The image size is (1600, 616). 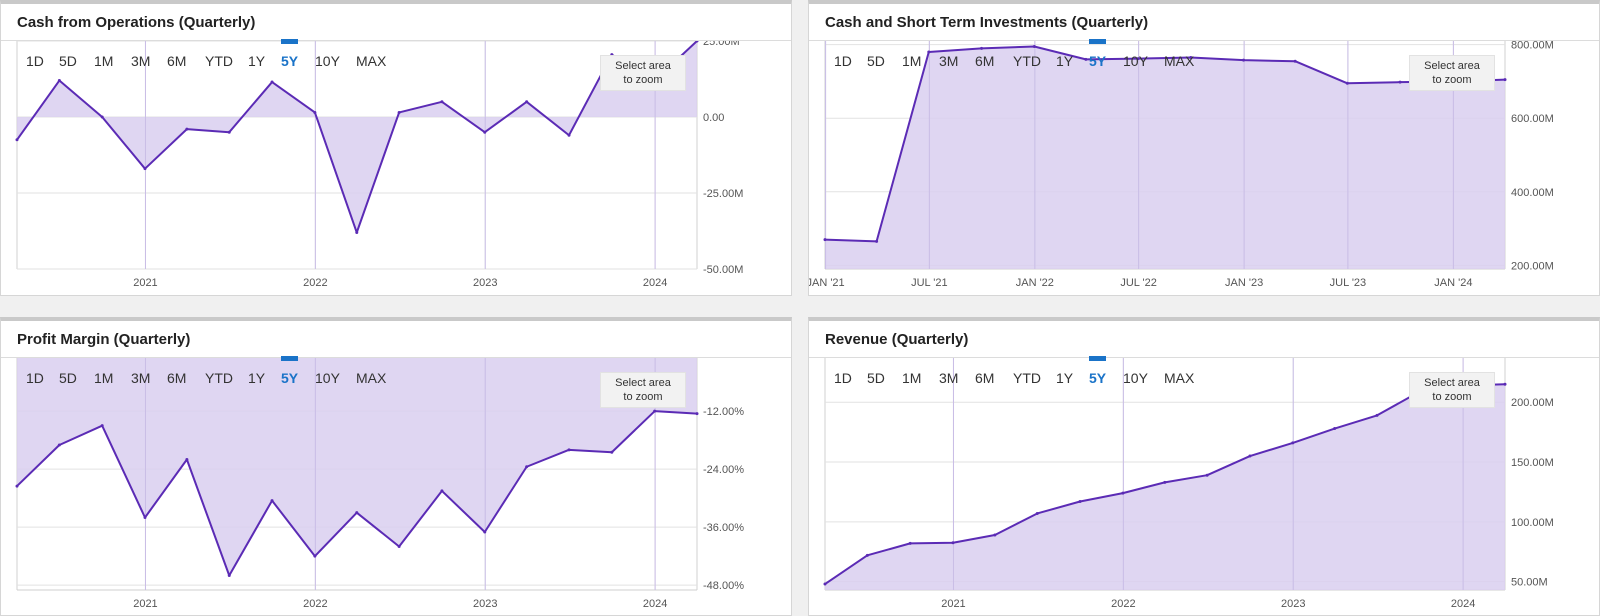 What do you see at coordinates (723, 586) in the screenshot?
I see `y-tick-label: -48.00%` at bounding box center [723, 586].